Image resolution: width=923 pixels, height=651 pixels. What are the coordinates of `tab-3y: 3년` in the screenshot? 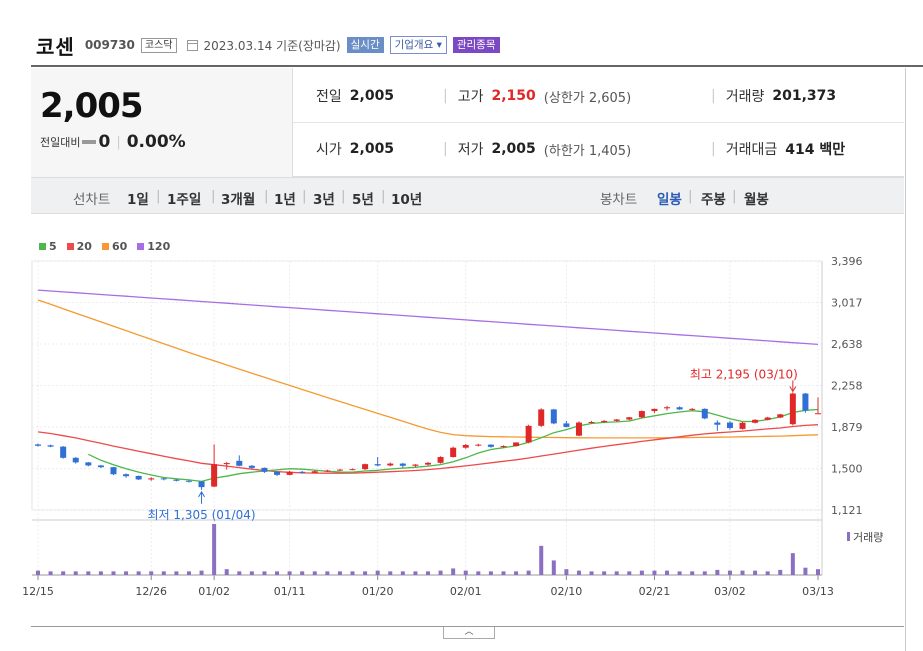 It's located at (324, 200).